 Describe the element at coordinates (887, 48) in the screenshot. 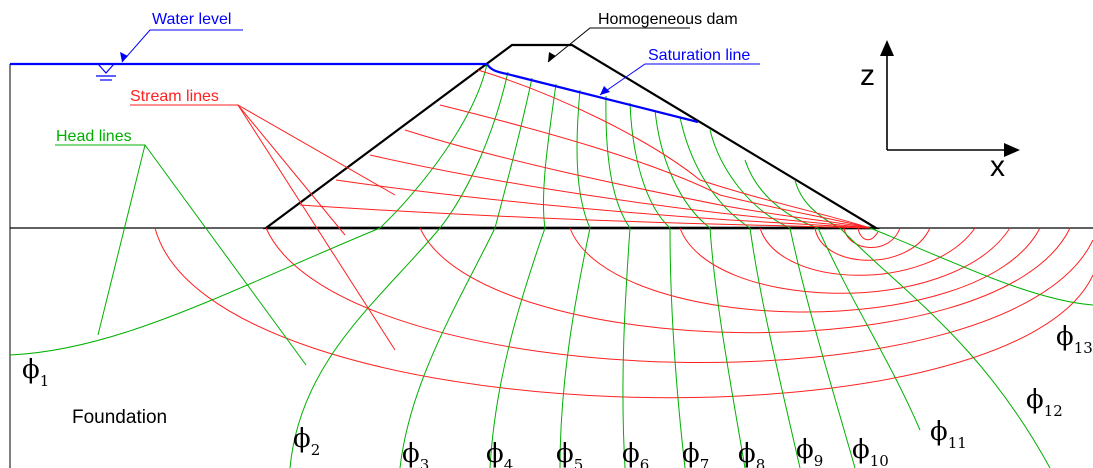

I see `z-axis-arrow-icon` at that location.